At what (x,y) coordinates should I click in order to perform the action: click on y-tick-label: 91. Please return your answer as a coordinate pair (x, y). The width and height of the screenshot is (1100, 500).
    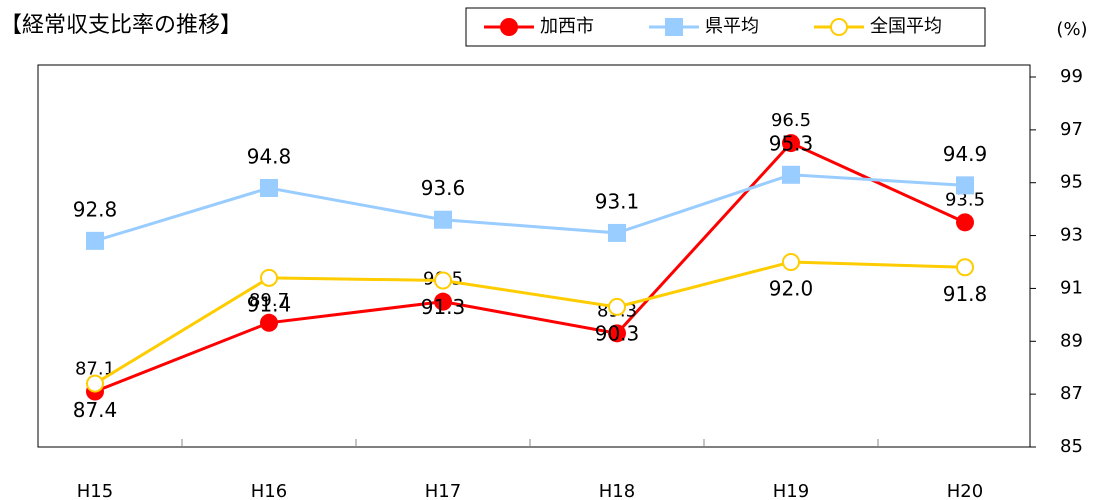
    Looking at the image, I should click on (1071, 287).